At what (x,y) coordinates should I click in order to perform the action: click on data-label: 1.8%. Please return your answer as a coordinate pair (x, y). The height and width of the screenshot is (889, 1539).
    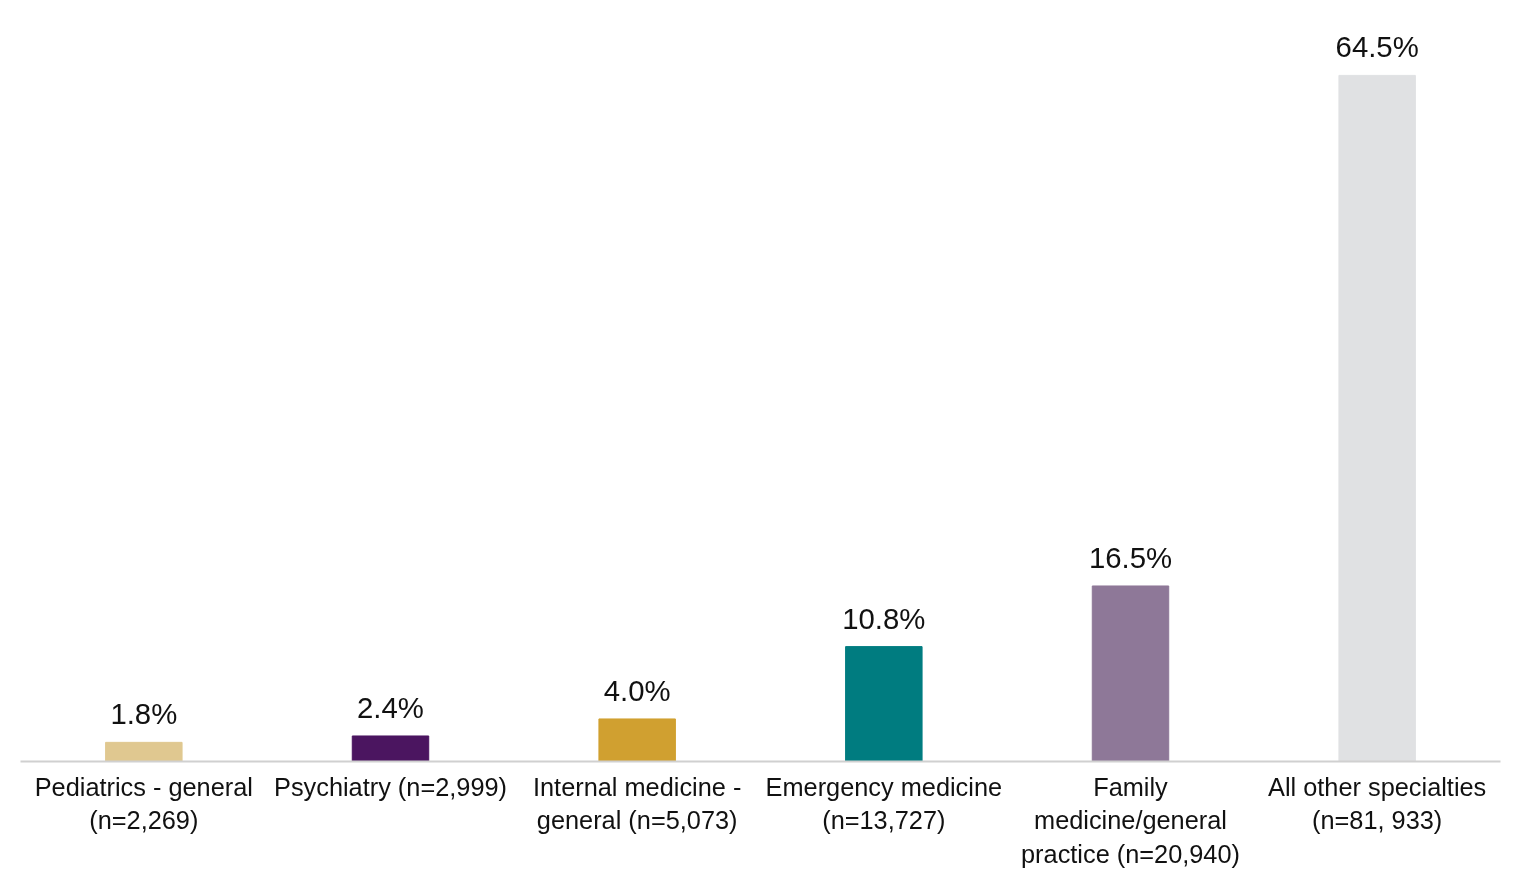
    Looking at the image, I should click on (144, 714).